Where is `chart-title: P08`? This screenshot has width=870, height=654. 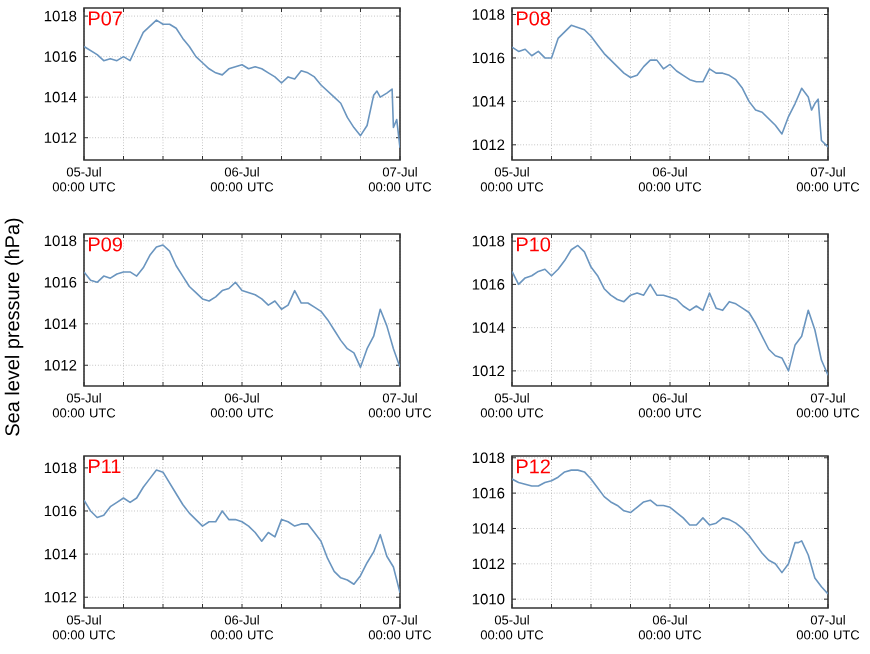 chart-title: P08 is located at coordinates (533, 18).